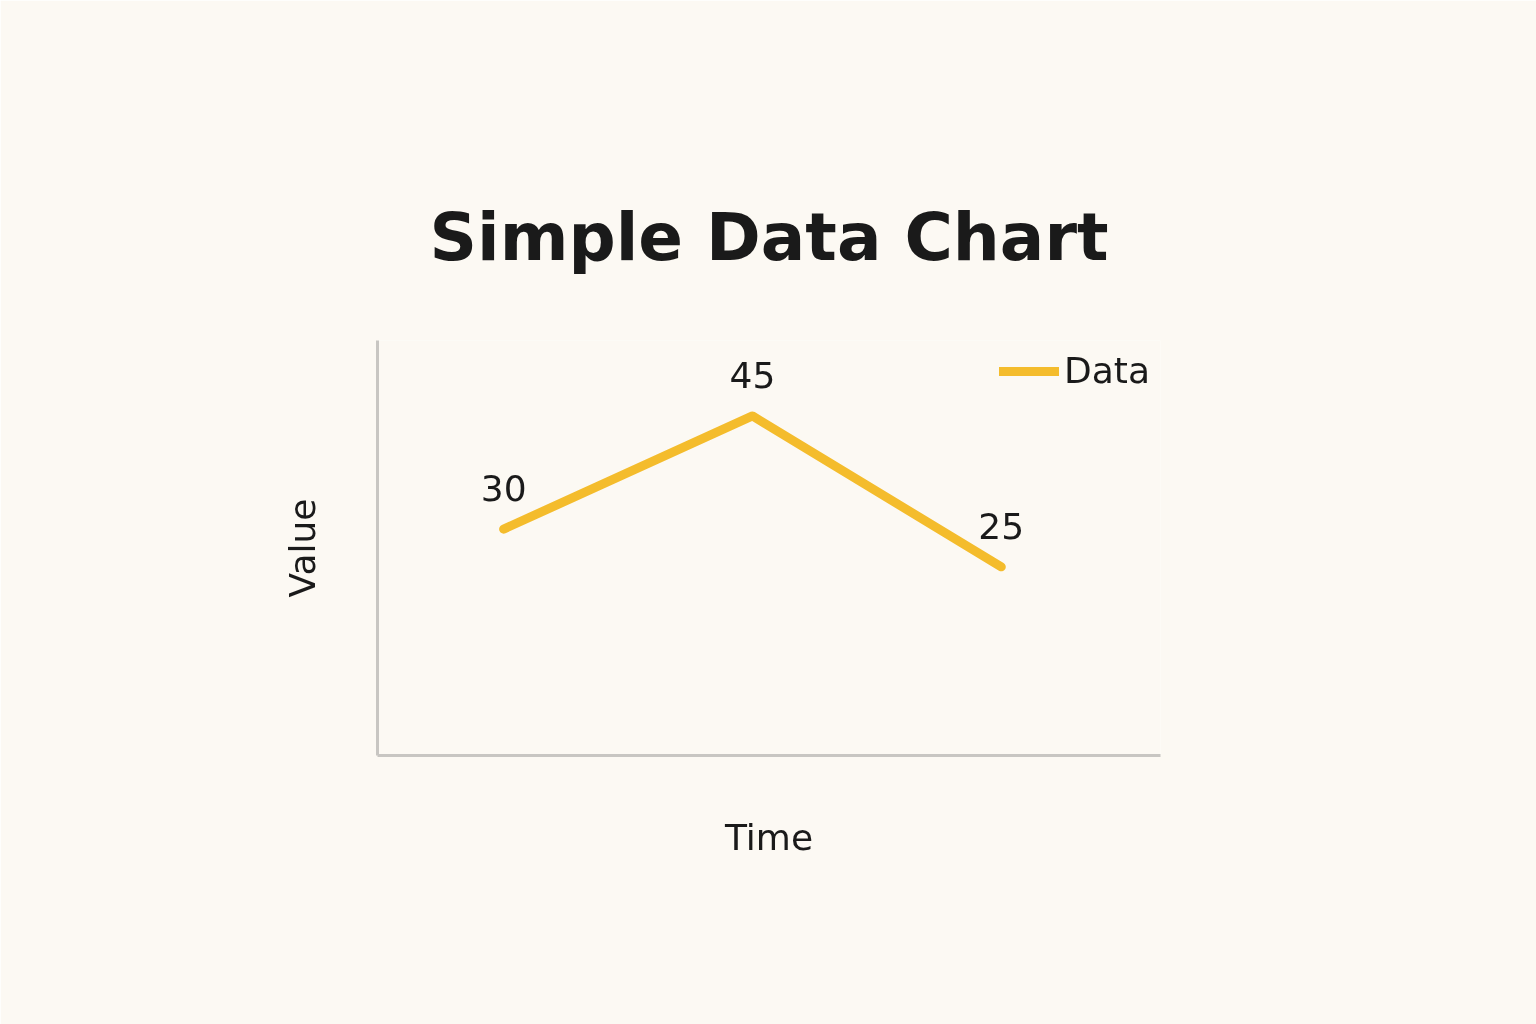  Describe the element at coordinates (302, 548) in the screenshot. I see `y-axis-title: Value` at that location.